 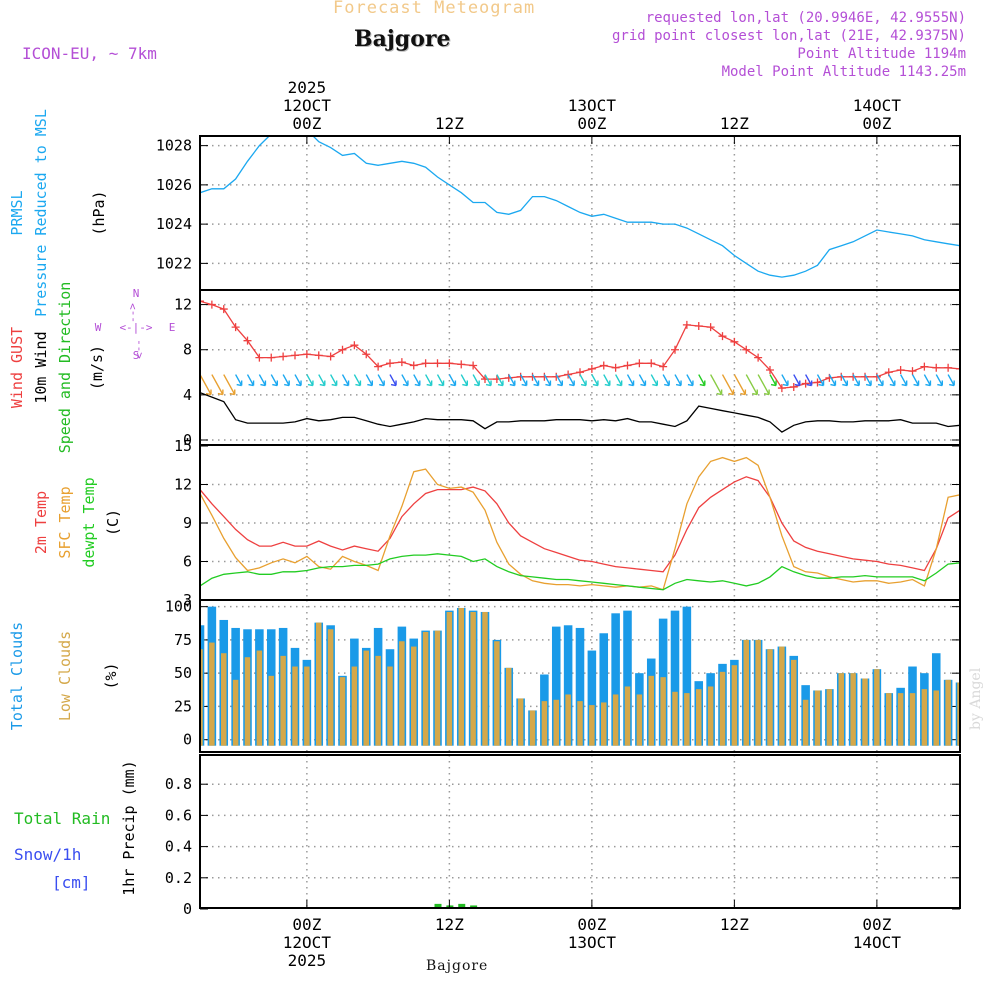 What do you see at coordinates (174, 224) in the screenshot?
I see `y-tick-label: 1024` at bounding box center [174, 224].